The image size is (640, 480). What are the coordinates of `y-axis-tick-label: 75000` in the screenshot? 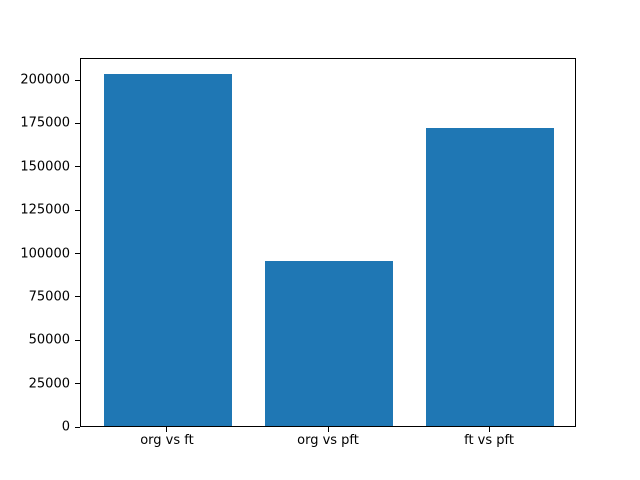 It's located at (49, 297).